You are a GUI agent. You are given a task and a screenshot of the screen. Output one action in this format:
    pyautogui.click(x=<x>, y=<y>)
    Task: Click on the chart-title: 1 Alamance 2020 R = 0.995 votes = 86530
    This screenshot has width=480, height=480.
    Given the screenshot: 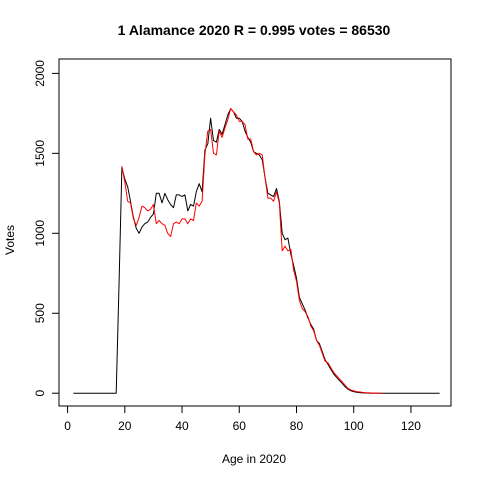 What is the action you would take?
    pyautogui.click(x=254, y=30)
    